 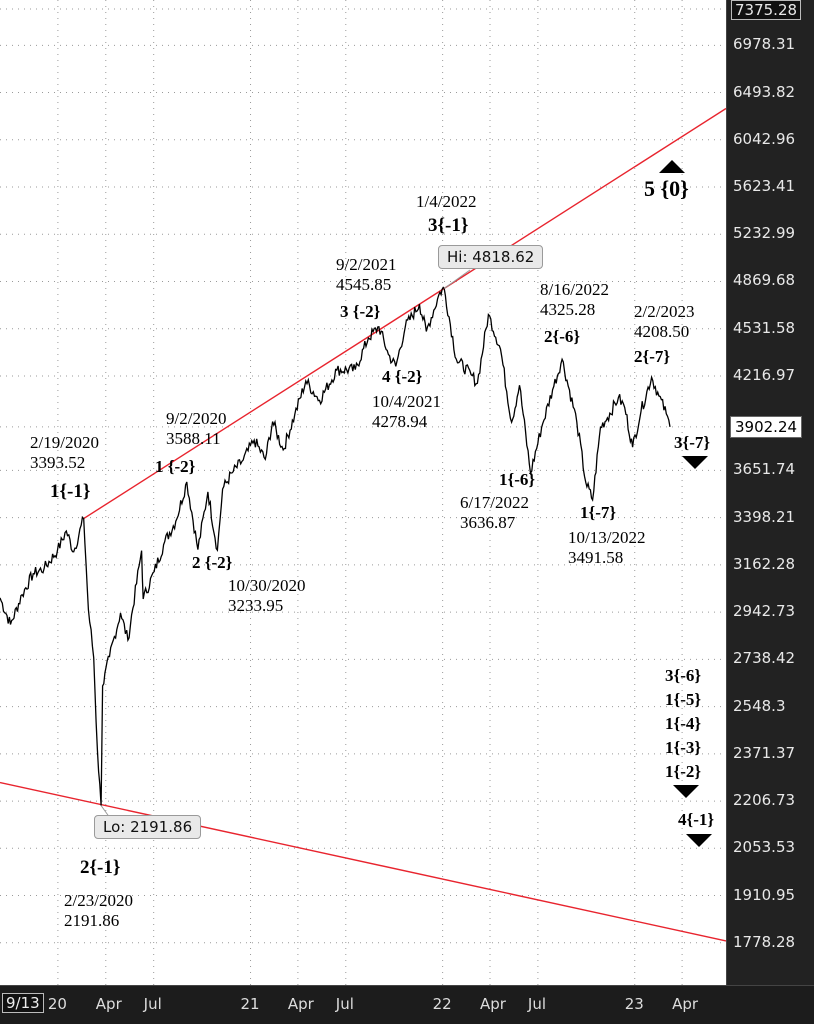 What do you see at coordinates (607, 547) in the screenshot?
I see `annotation-10-13-2022: 10/13/2022 3491.58` at bounding box center [607, 547].